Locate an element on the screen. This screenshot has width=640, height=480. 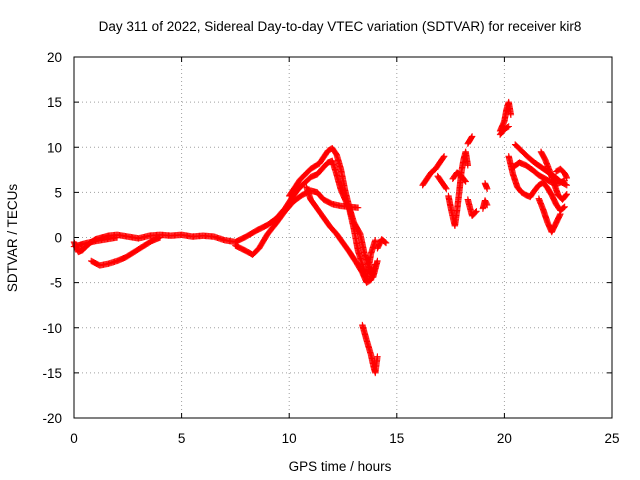
y-axis-label: SDTVAR / TECUs is located at coordinates (12, 238).